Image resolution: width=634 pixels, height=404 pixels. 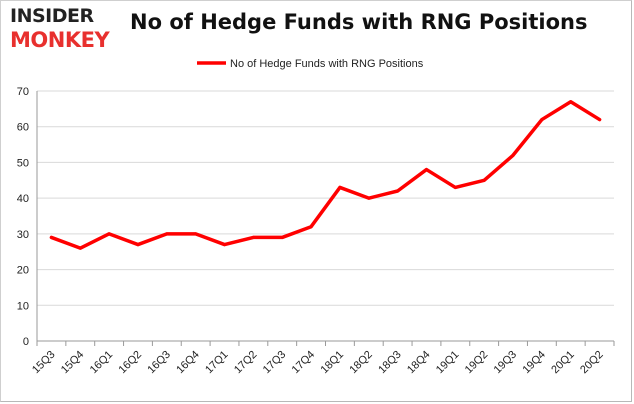 What do you see at coordinates (131, 363) in the screenshot?
I see `x-tick-label: 16Q2` at bounding box center [131, 363].